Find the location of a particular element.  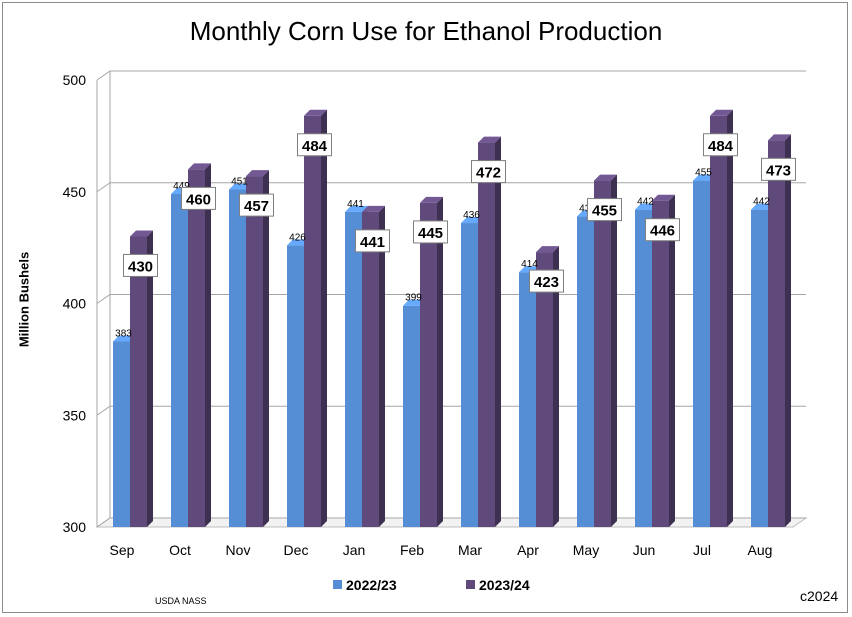

y-tick-label: 300 is located at coordinates (75, 527).